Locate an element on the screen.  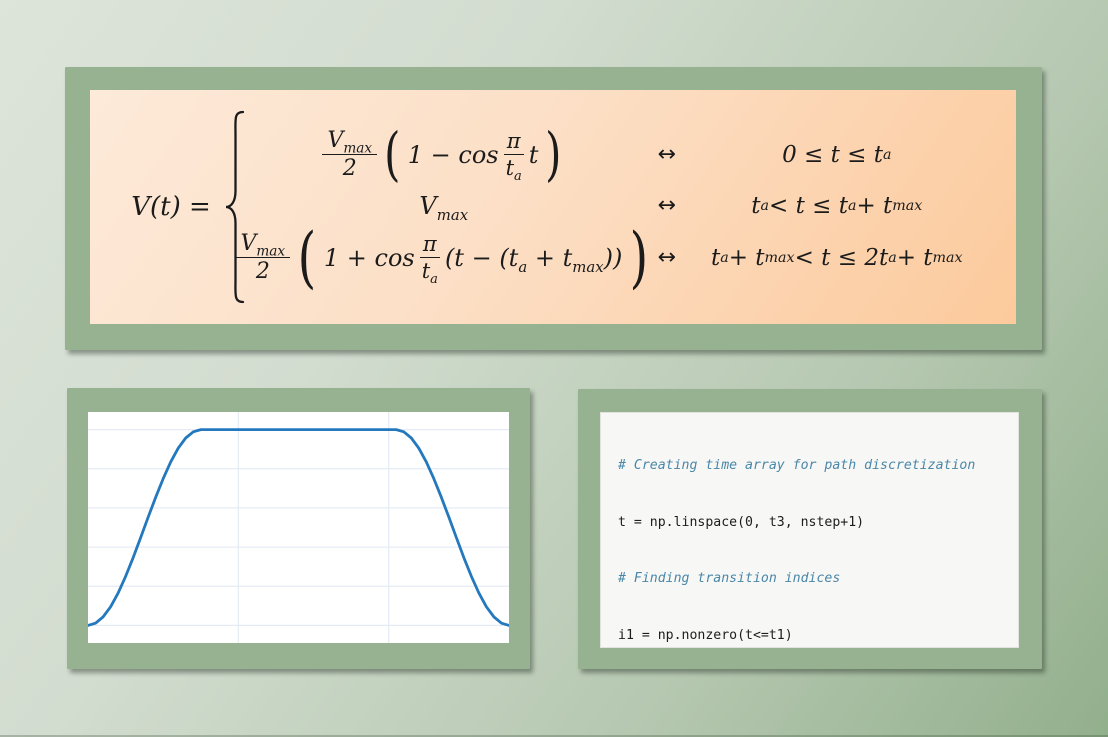
code-line: # Finding transition indices is located at coordinates (729, 579).